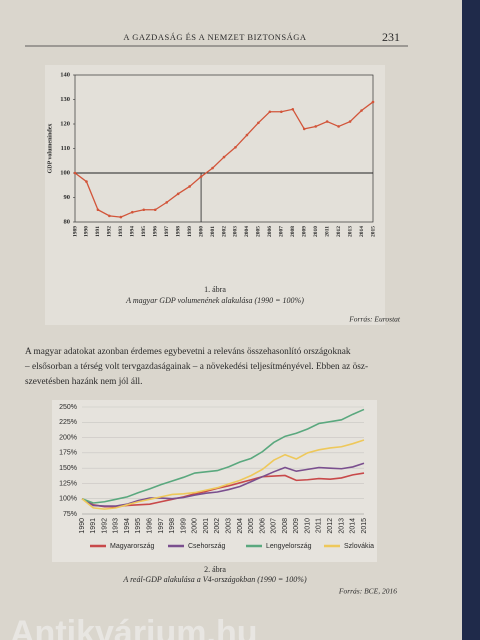 This screenshot has width=480, height=640. What do you see at coordinates (104, 526) in the screenshot?
I see `x-tick-label: 1992` at bounding box center [104, 526].